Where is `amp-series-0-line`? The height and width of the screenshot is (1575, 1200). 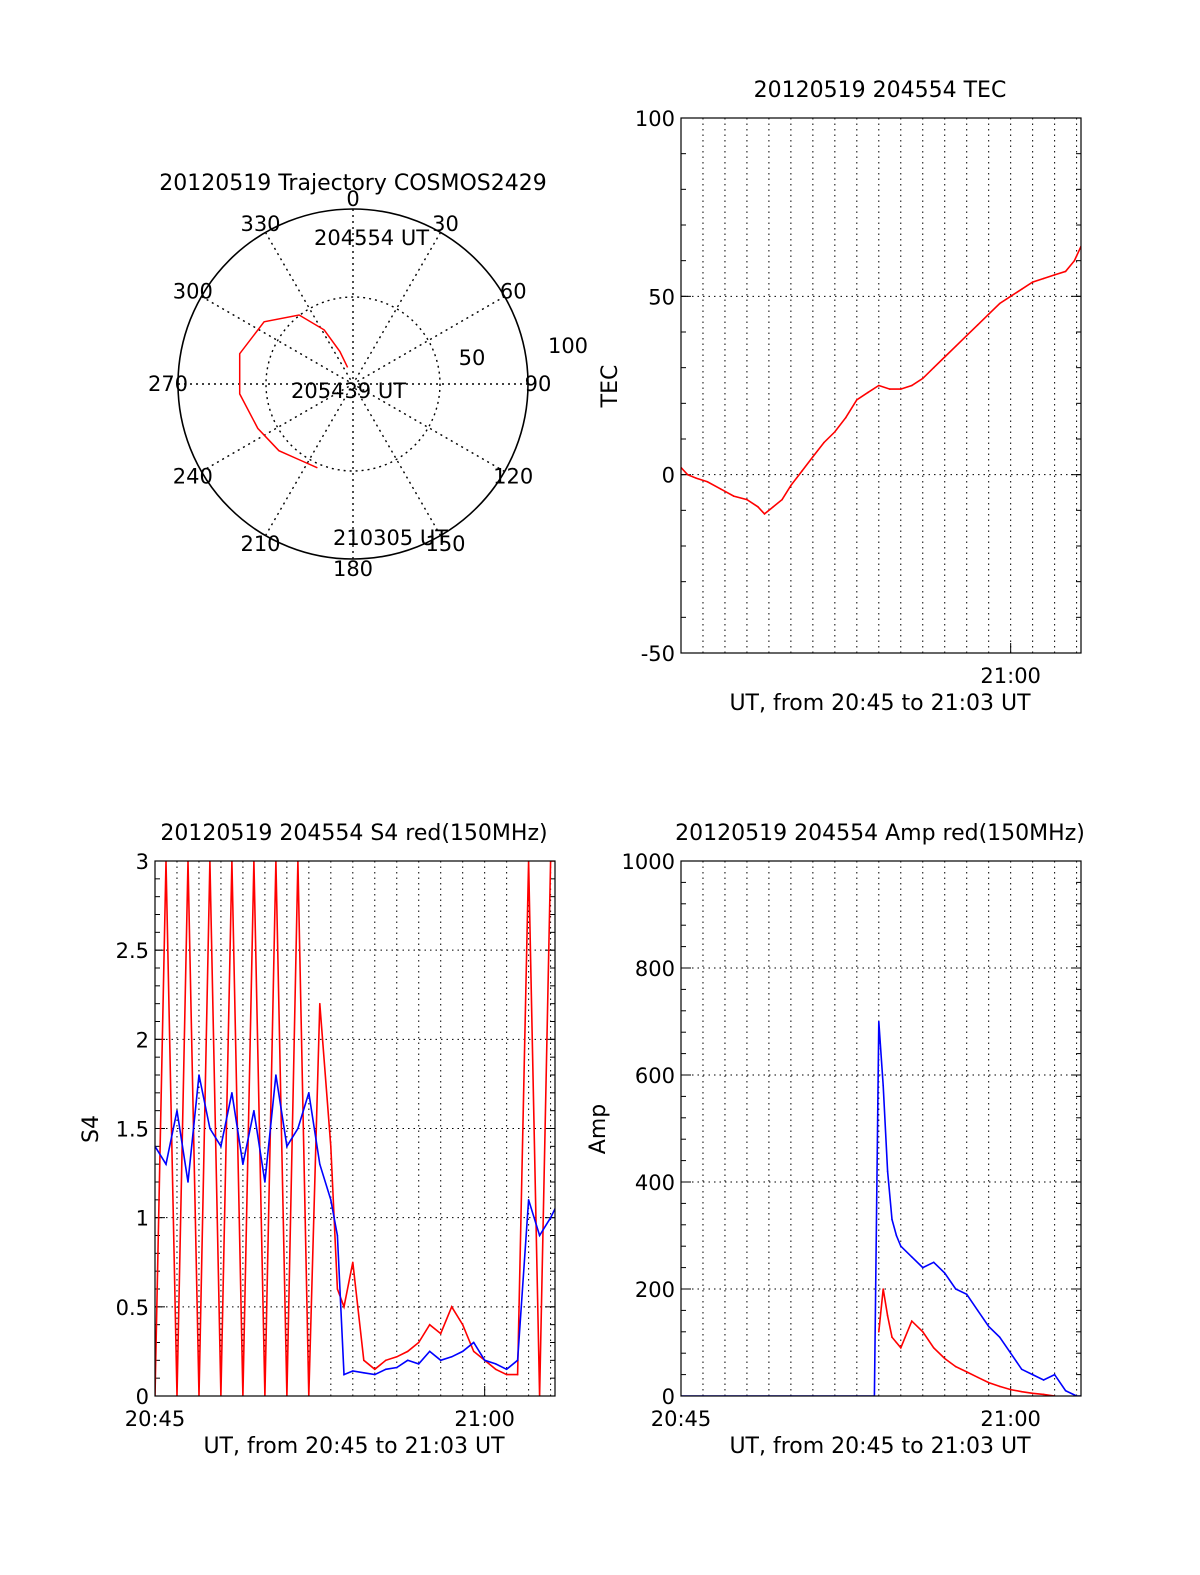
amp-series-0-line is located at coordinates (881, 1208).